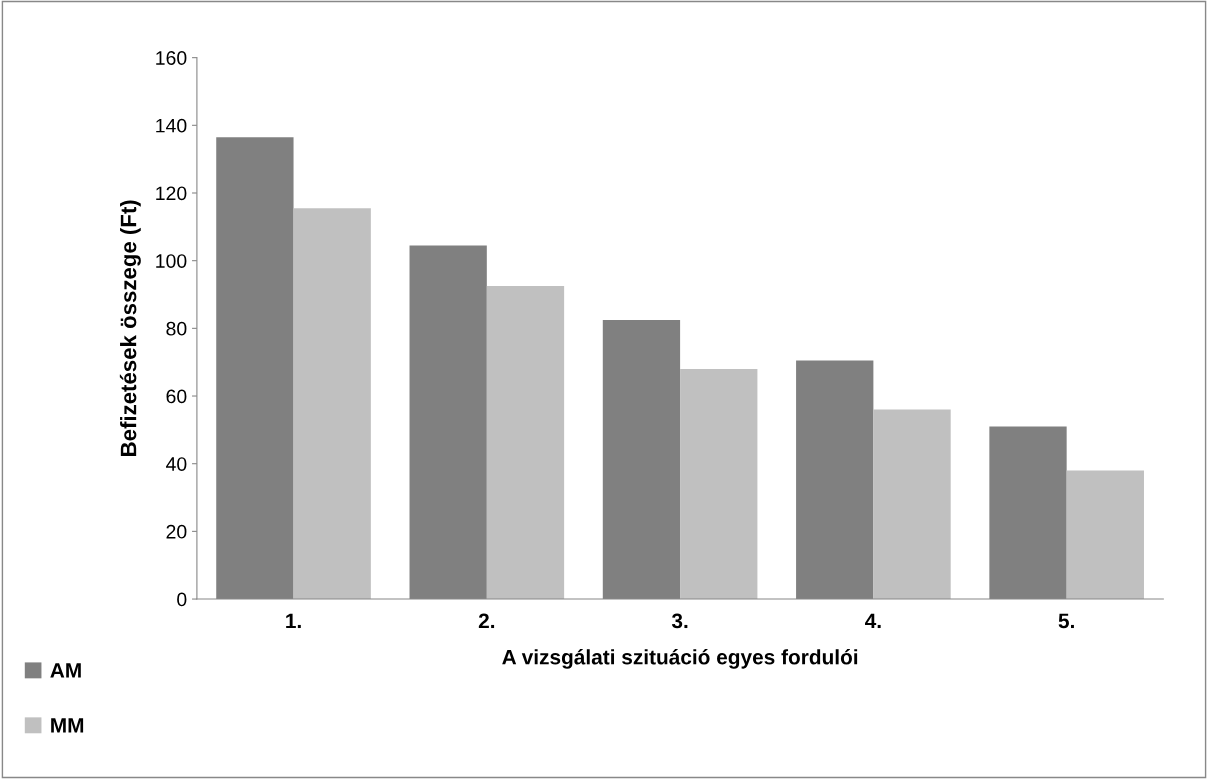 The image size is (1208, 779). What do you see at coordinates (679, 621) in the screenshot?
I see `x-tick-label: 3.` at bounding box center [679, 621].